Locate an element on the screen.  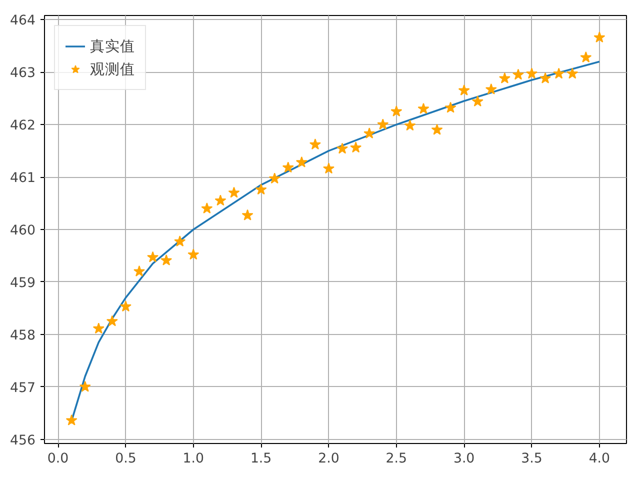
legend-label: 观测值 is located at coordinates (112, 69).